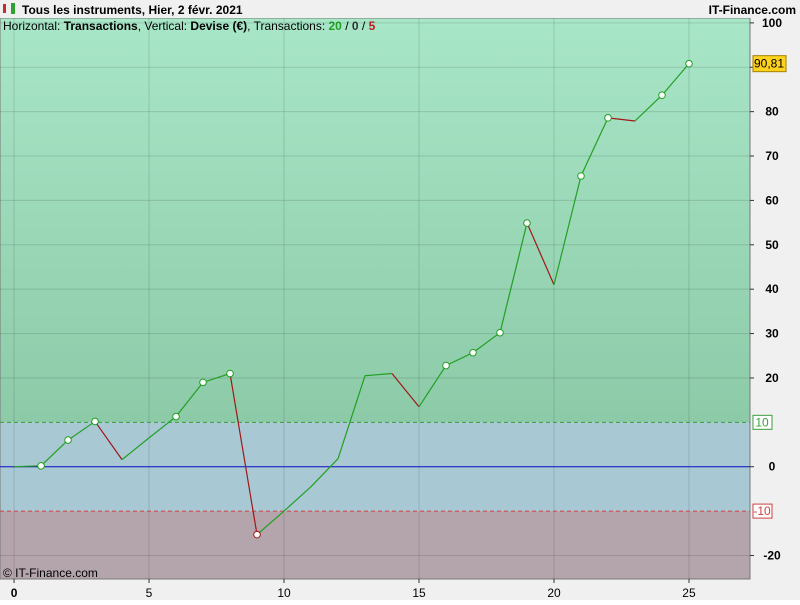  Describe the element at coordinates (772, 156) in the screenshot. I see `y-tick-label: 70` at that location.